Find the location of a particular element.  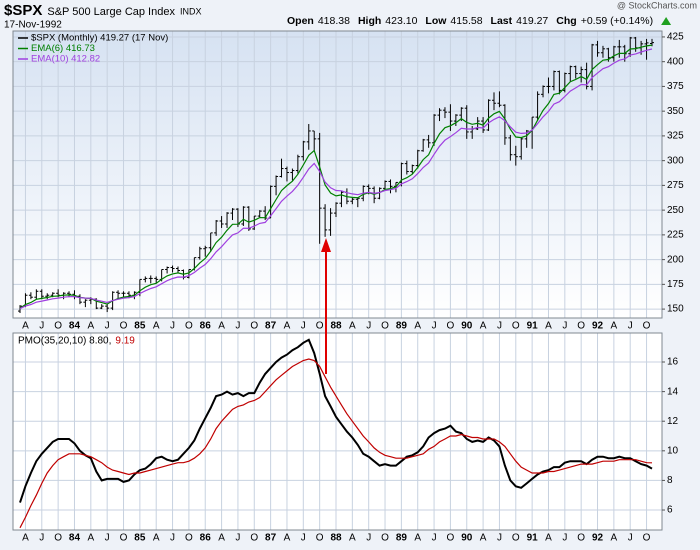

change-up-icon is located at coordinates (666, 21).